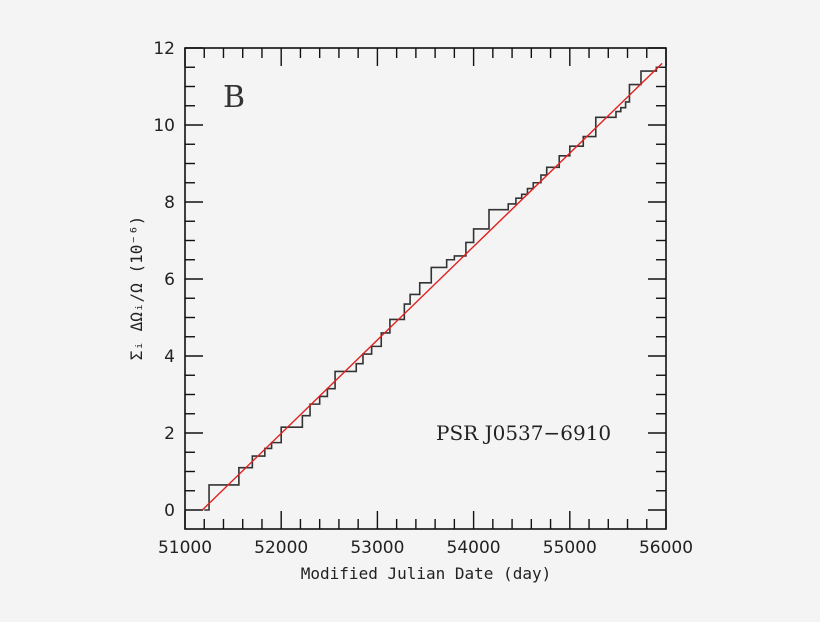 The width and height of the screenshot is (820, 622). Describe the element at coordinates (523, 433) in the screenshot. I see `pulsar-annotation: PSR J0537−6910` at that location.